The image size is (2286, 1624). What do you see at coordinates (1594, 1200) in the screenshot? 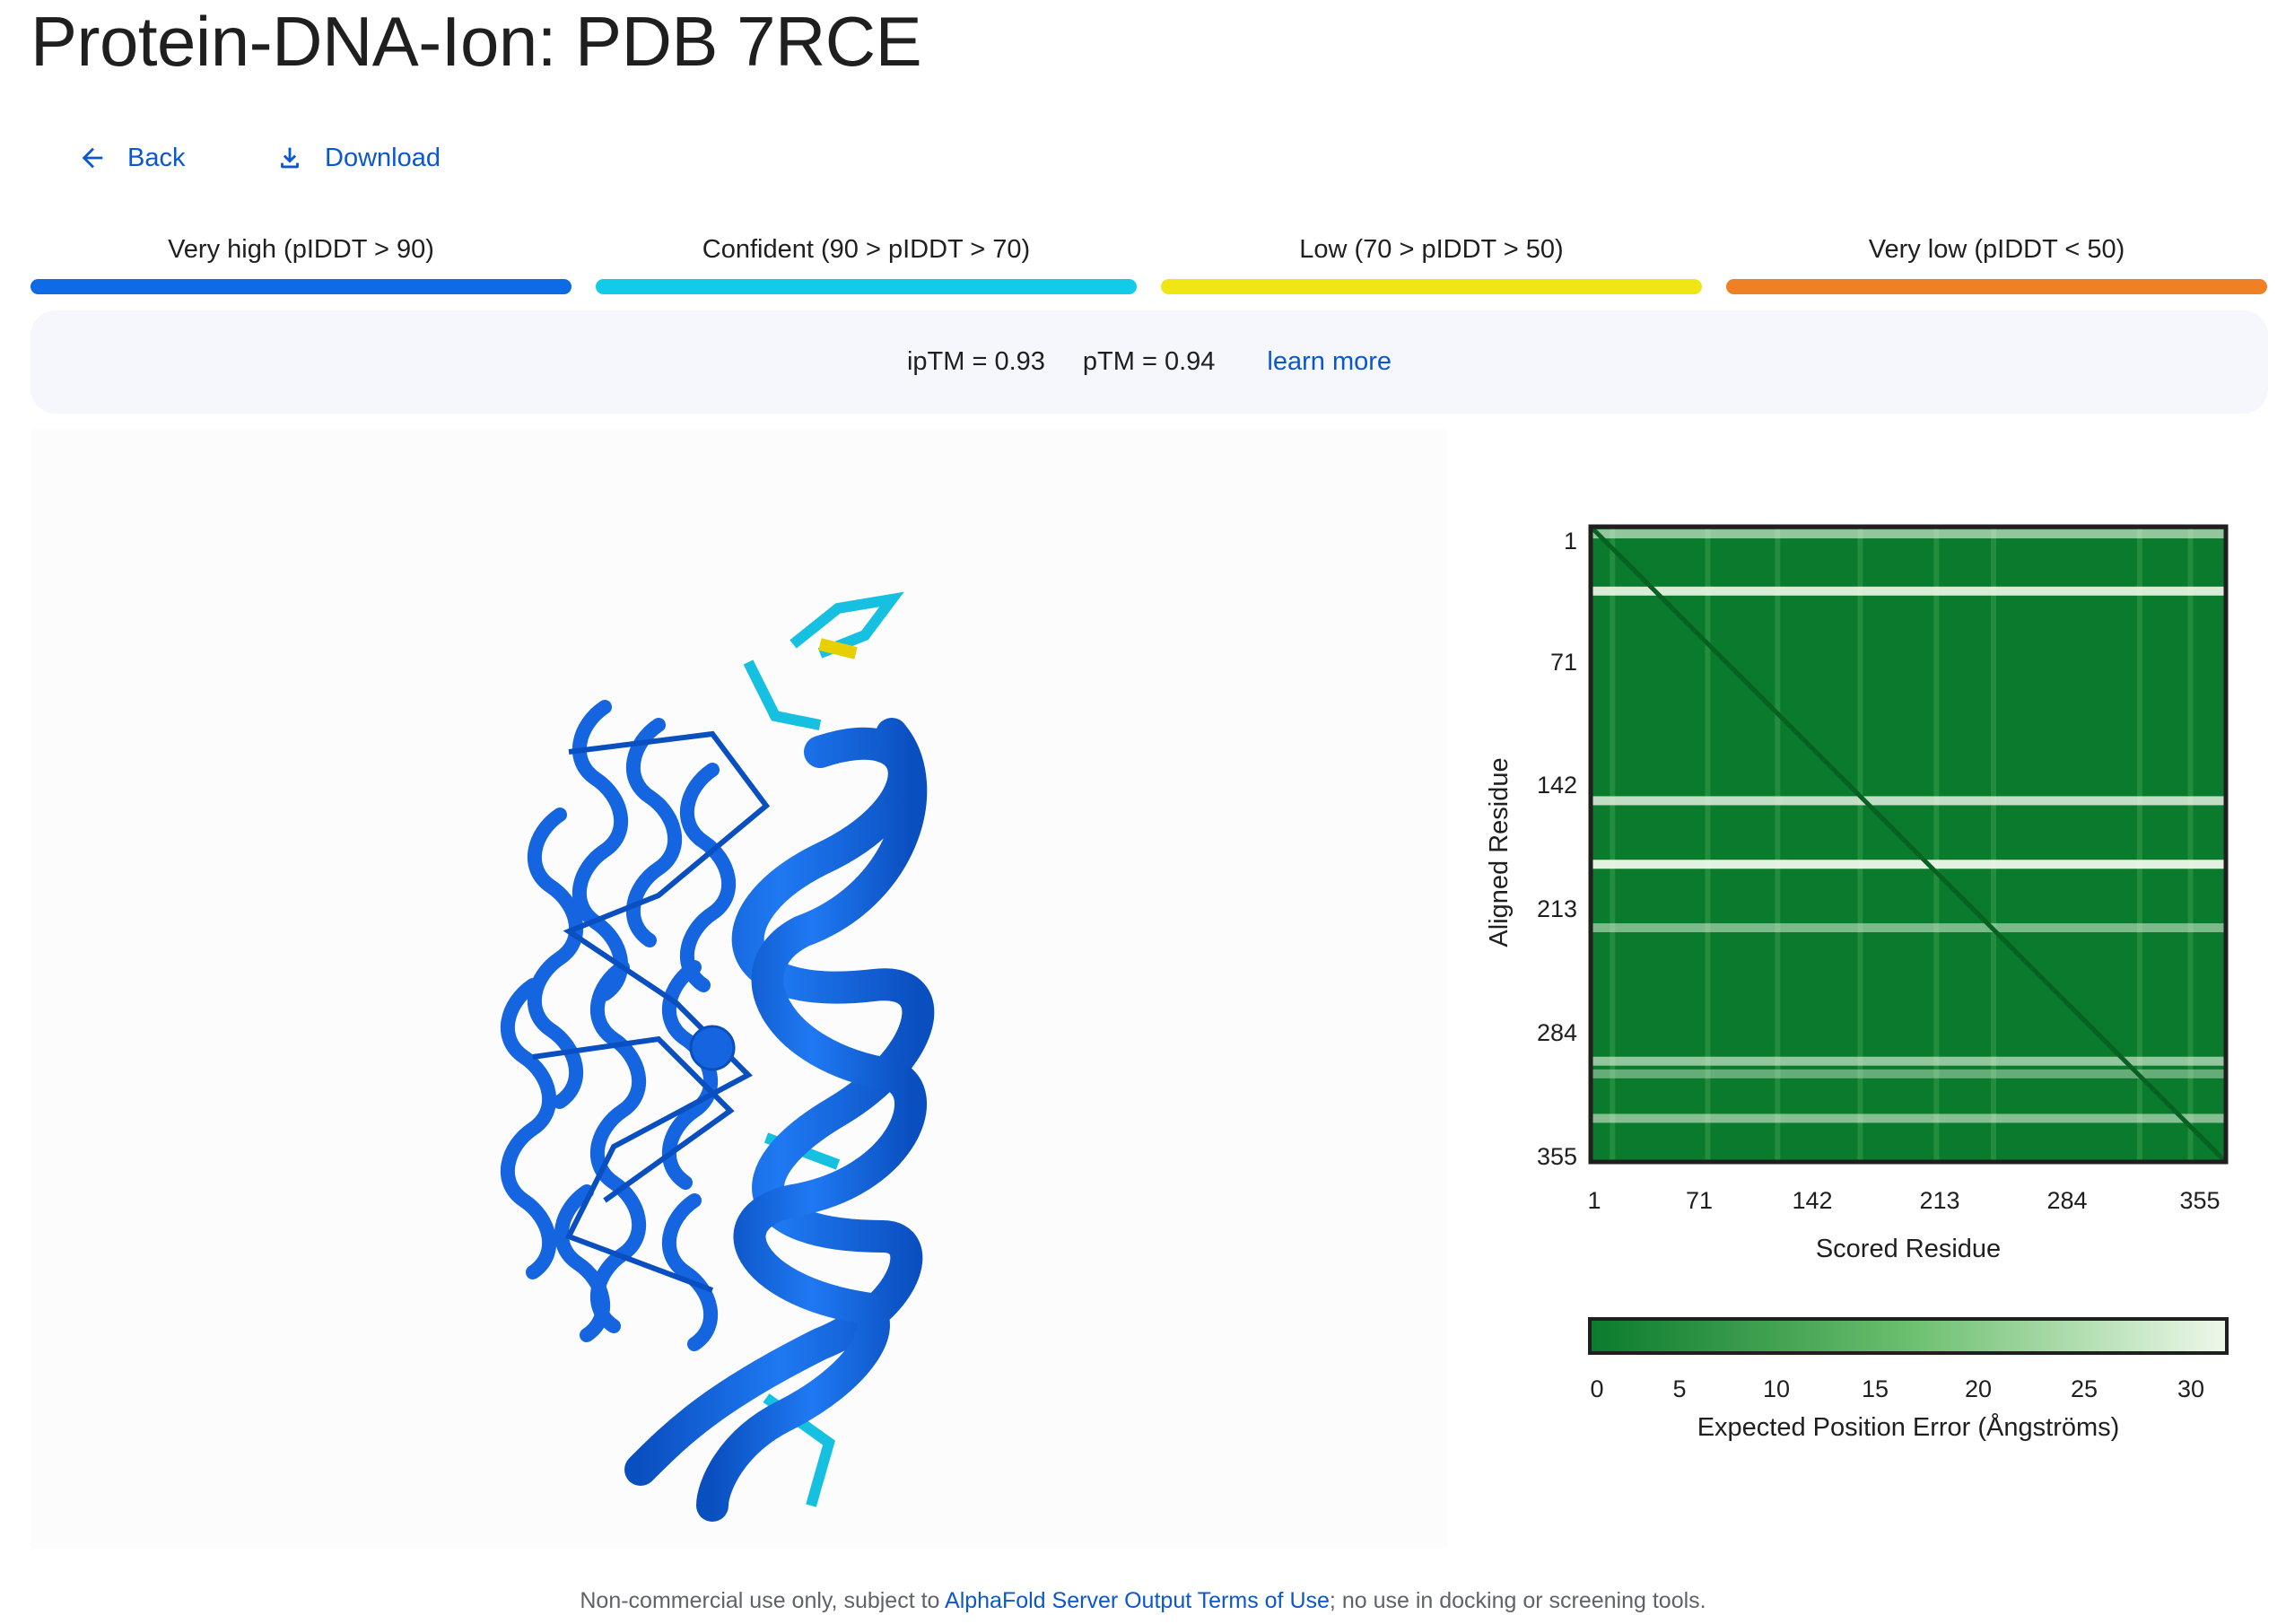
I see `pae-x-tick: 1` at bounding box center [1594, 1200].